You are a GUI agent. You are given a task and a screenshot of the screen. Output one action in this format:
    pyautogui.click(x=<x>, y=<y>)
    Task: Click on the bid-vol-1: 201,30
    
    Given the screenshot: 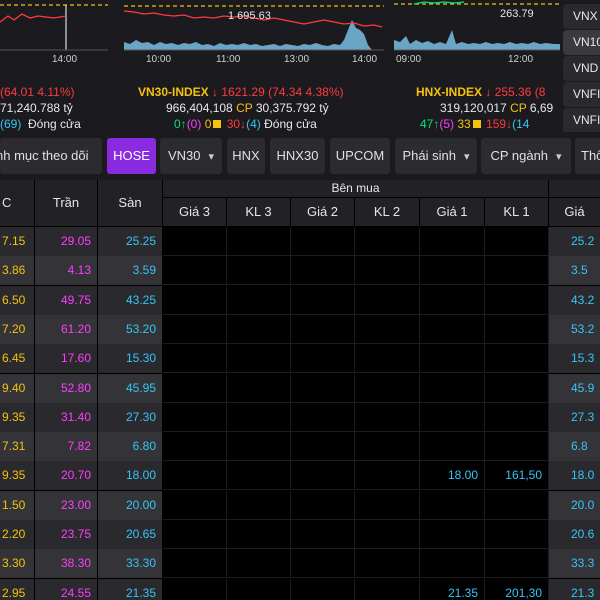 What is the action you would take?
    pyautogui.click(x=517, y=589)
    